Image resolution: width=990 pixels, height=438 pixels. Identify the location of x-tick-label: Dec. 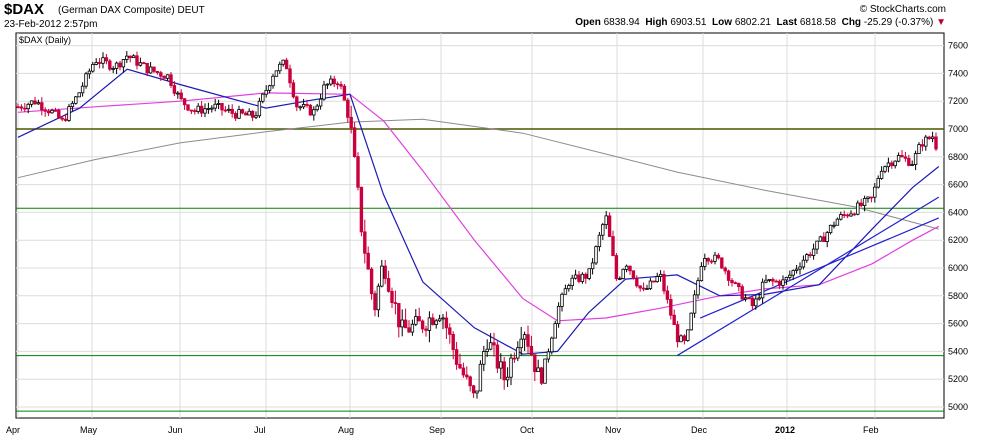
(699, 430).